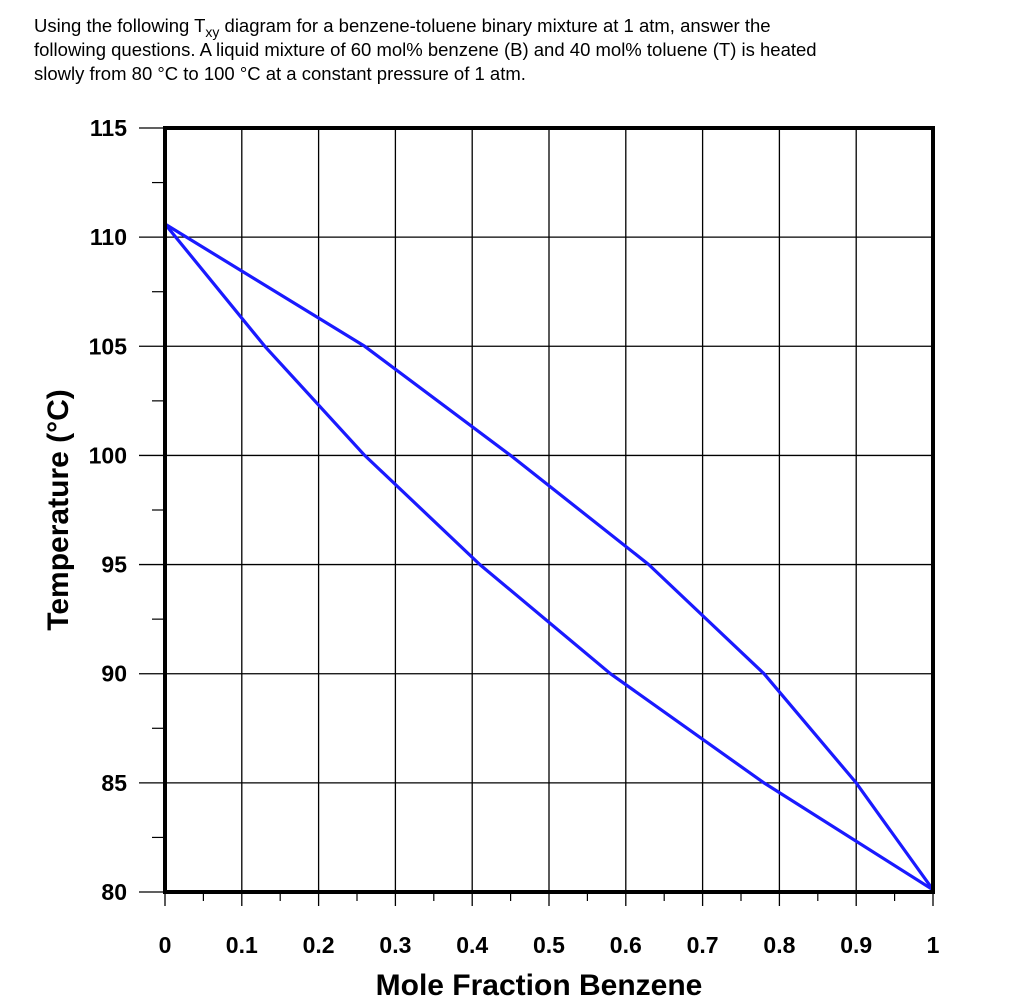 The height and width of the screenshot is (996, 1024). What do you see at coordinates (242, 945) in the screenshot?
I see `x-tick-label: 0.1` at bounding box center [242, 945].